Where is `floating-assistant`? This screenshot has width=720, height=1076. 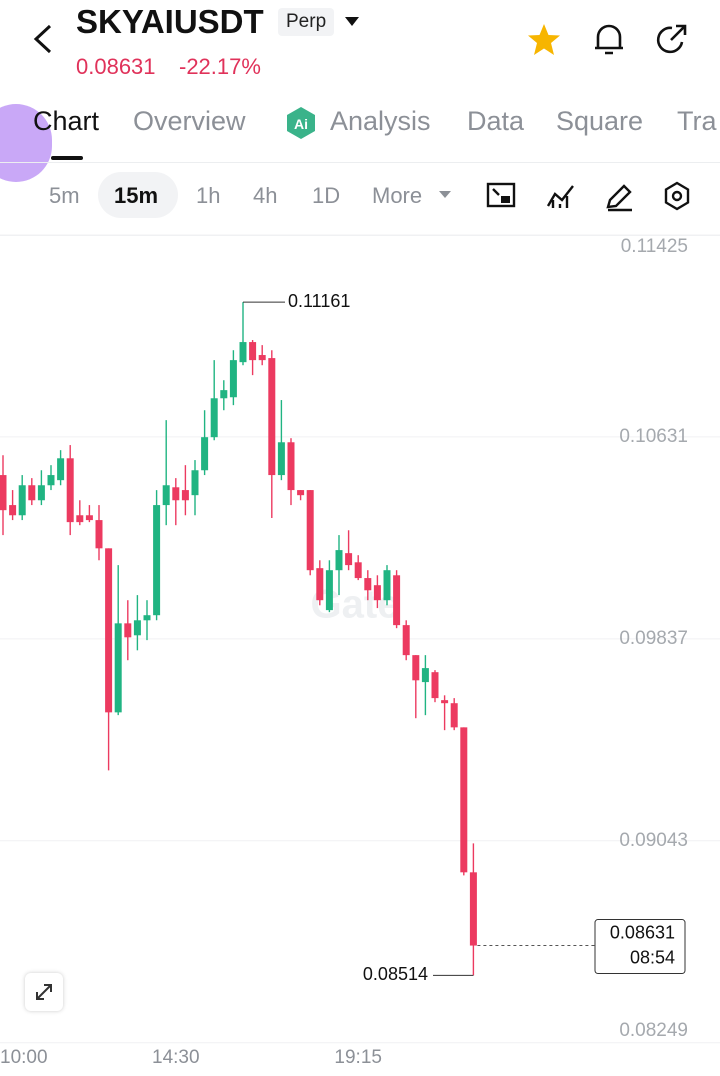 floating-assistant is located at coordinates (26, 143).